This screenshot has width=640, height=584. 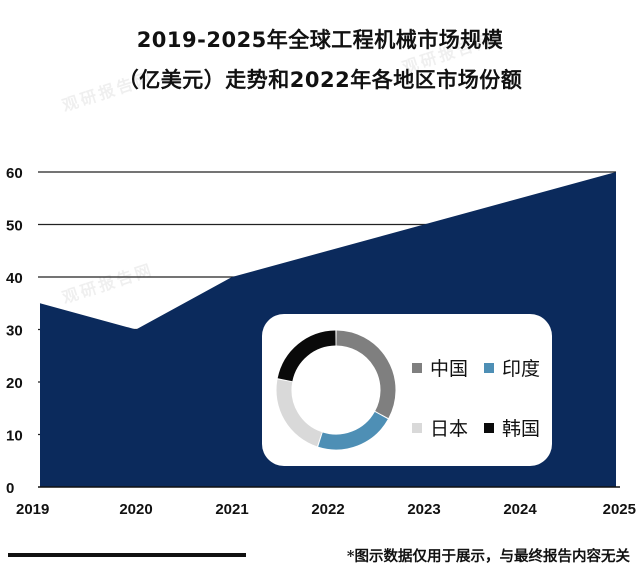 I want to click on legend-swatch-korea, so click(x=489, y=427).